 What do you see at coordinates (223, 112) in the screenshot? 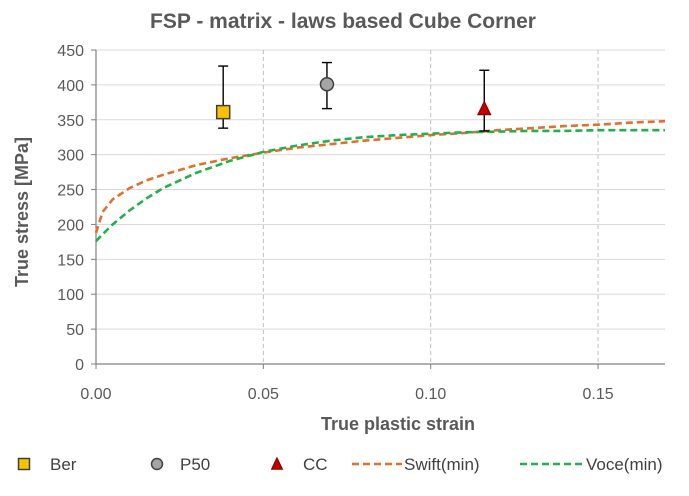
I see `point-ber` at bounding box center [223, 112].